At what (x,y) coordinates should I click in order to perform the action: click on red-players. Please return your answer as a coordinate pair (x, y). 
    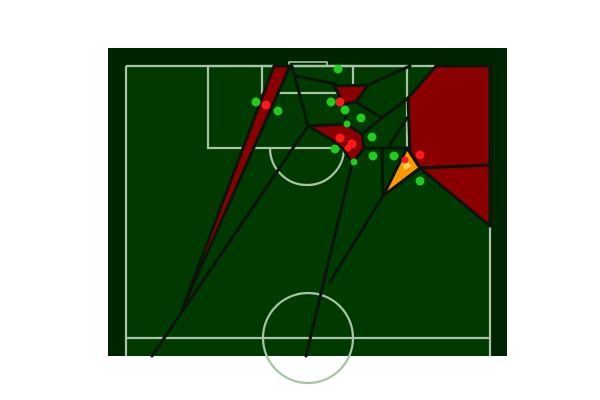
    Looking at the image, I should click on (343, 130).